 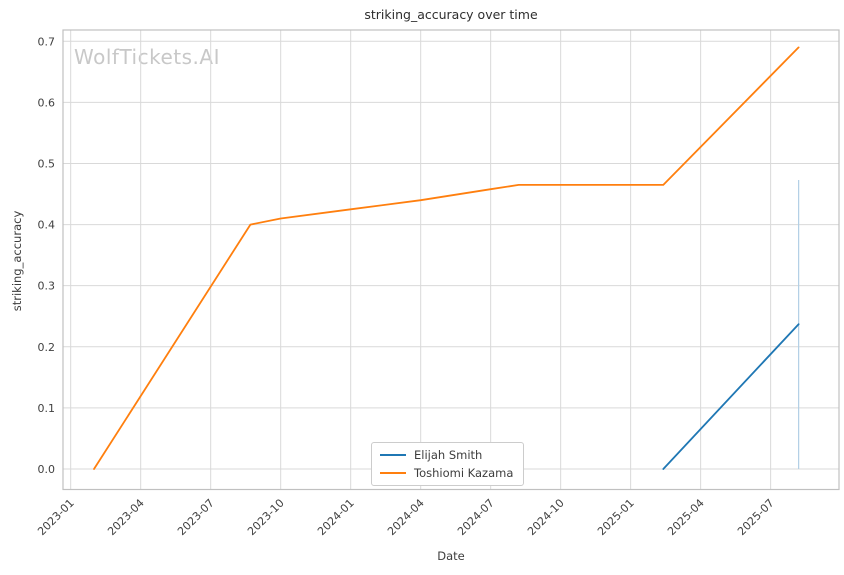 I want to click on chart-title: striking_accuracy over time, so click(x=451, y=14).